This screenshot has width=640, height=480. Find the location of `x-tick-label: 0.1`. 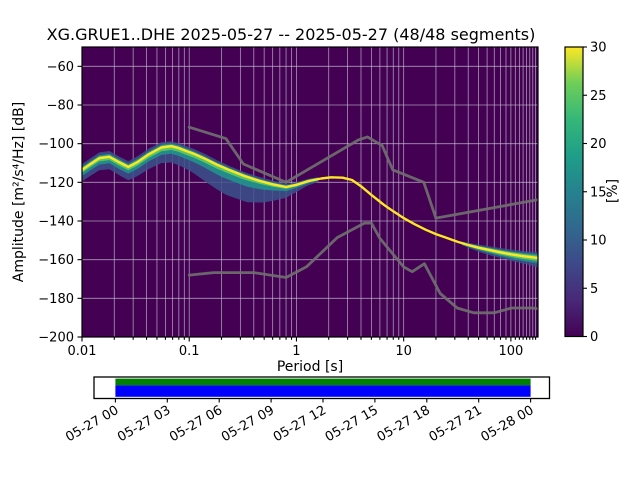

x-tick-label: 0.1 is located at coordinates (189, 351).